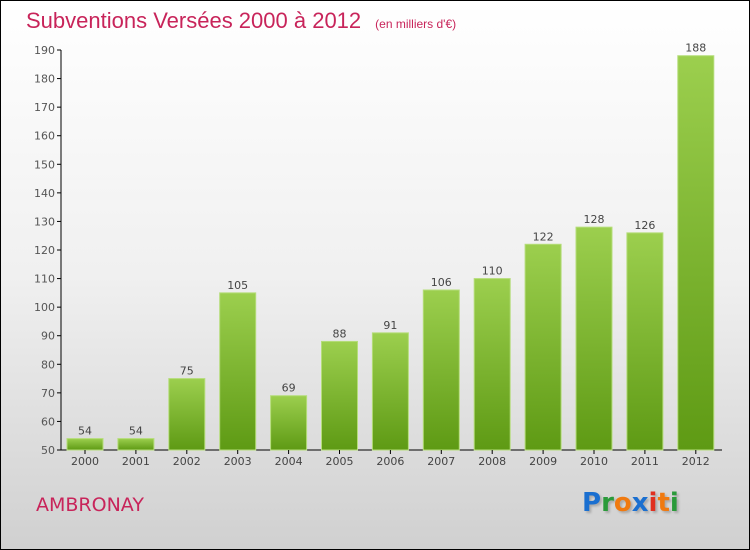 This screenshot has width=750, height=550. Describe the element at coordinates (696, 461) in the screenshot. I see `x-tick-label: 2012` at that location.